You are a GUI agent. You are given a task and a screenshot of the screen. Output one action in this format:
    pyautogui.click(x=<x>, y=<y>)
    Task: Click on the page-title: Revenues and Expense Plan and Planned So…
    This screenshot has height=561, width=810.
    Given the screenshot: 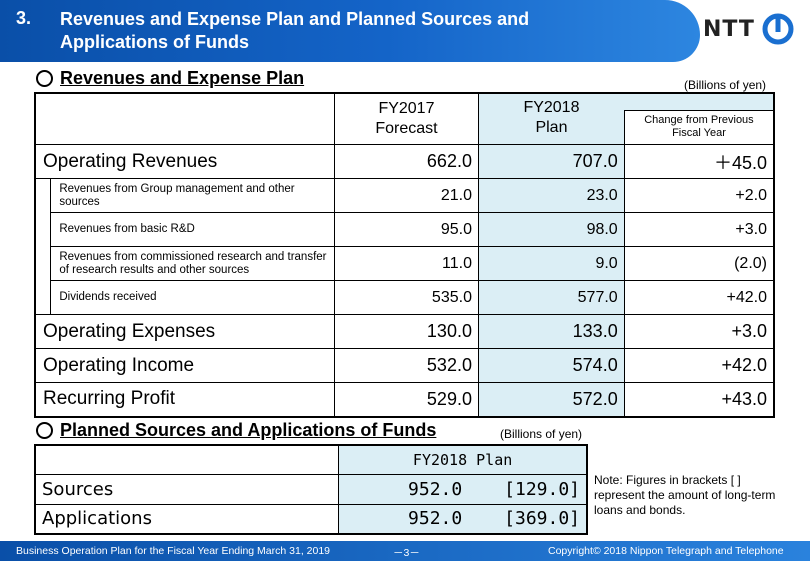 What is the action you would take?
    pyautogui.click(x=340, y=31)
    